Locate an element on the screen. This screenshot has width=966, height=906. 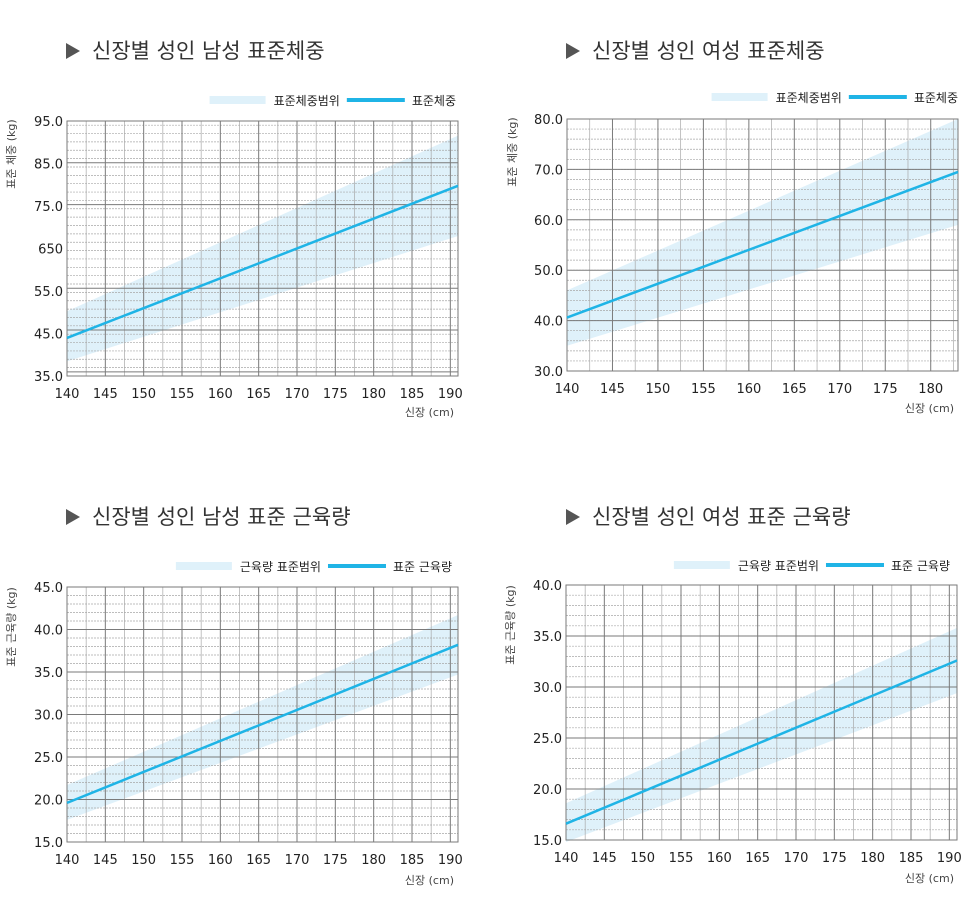
y-tick-label: 650 is located at coordinates (50, 250).